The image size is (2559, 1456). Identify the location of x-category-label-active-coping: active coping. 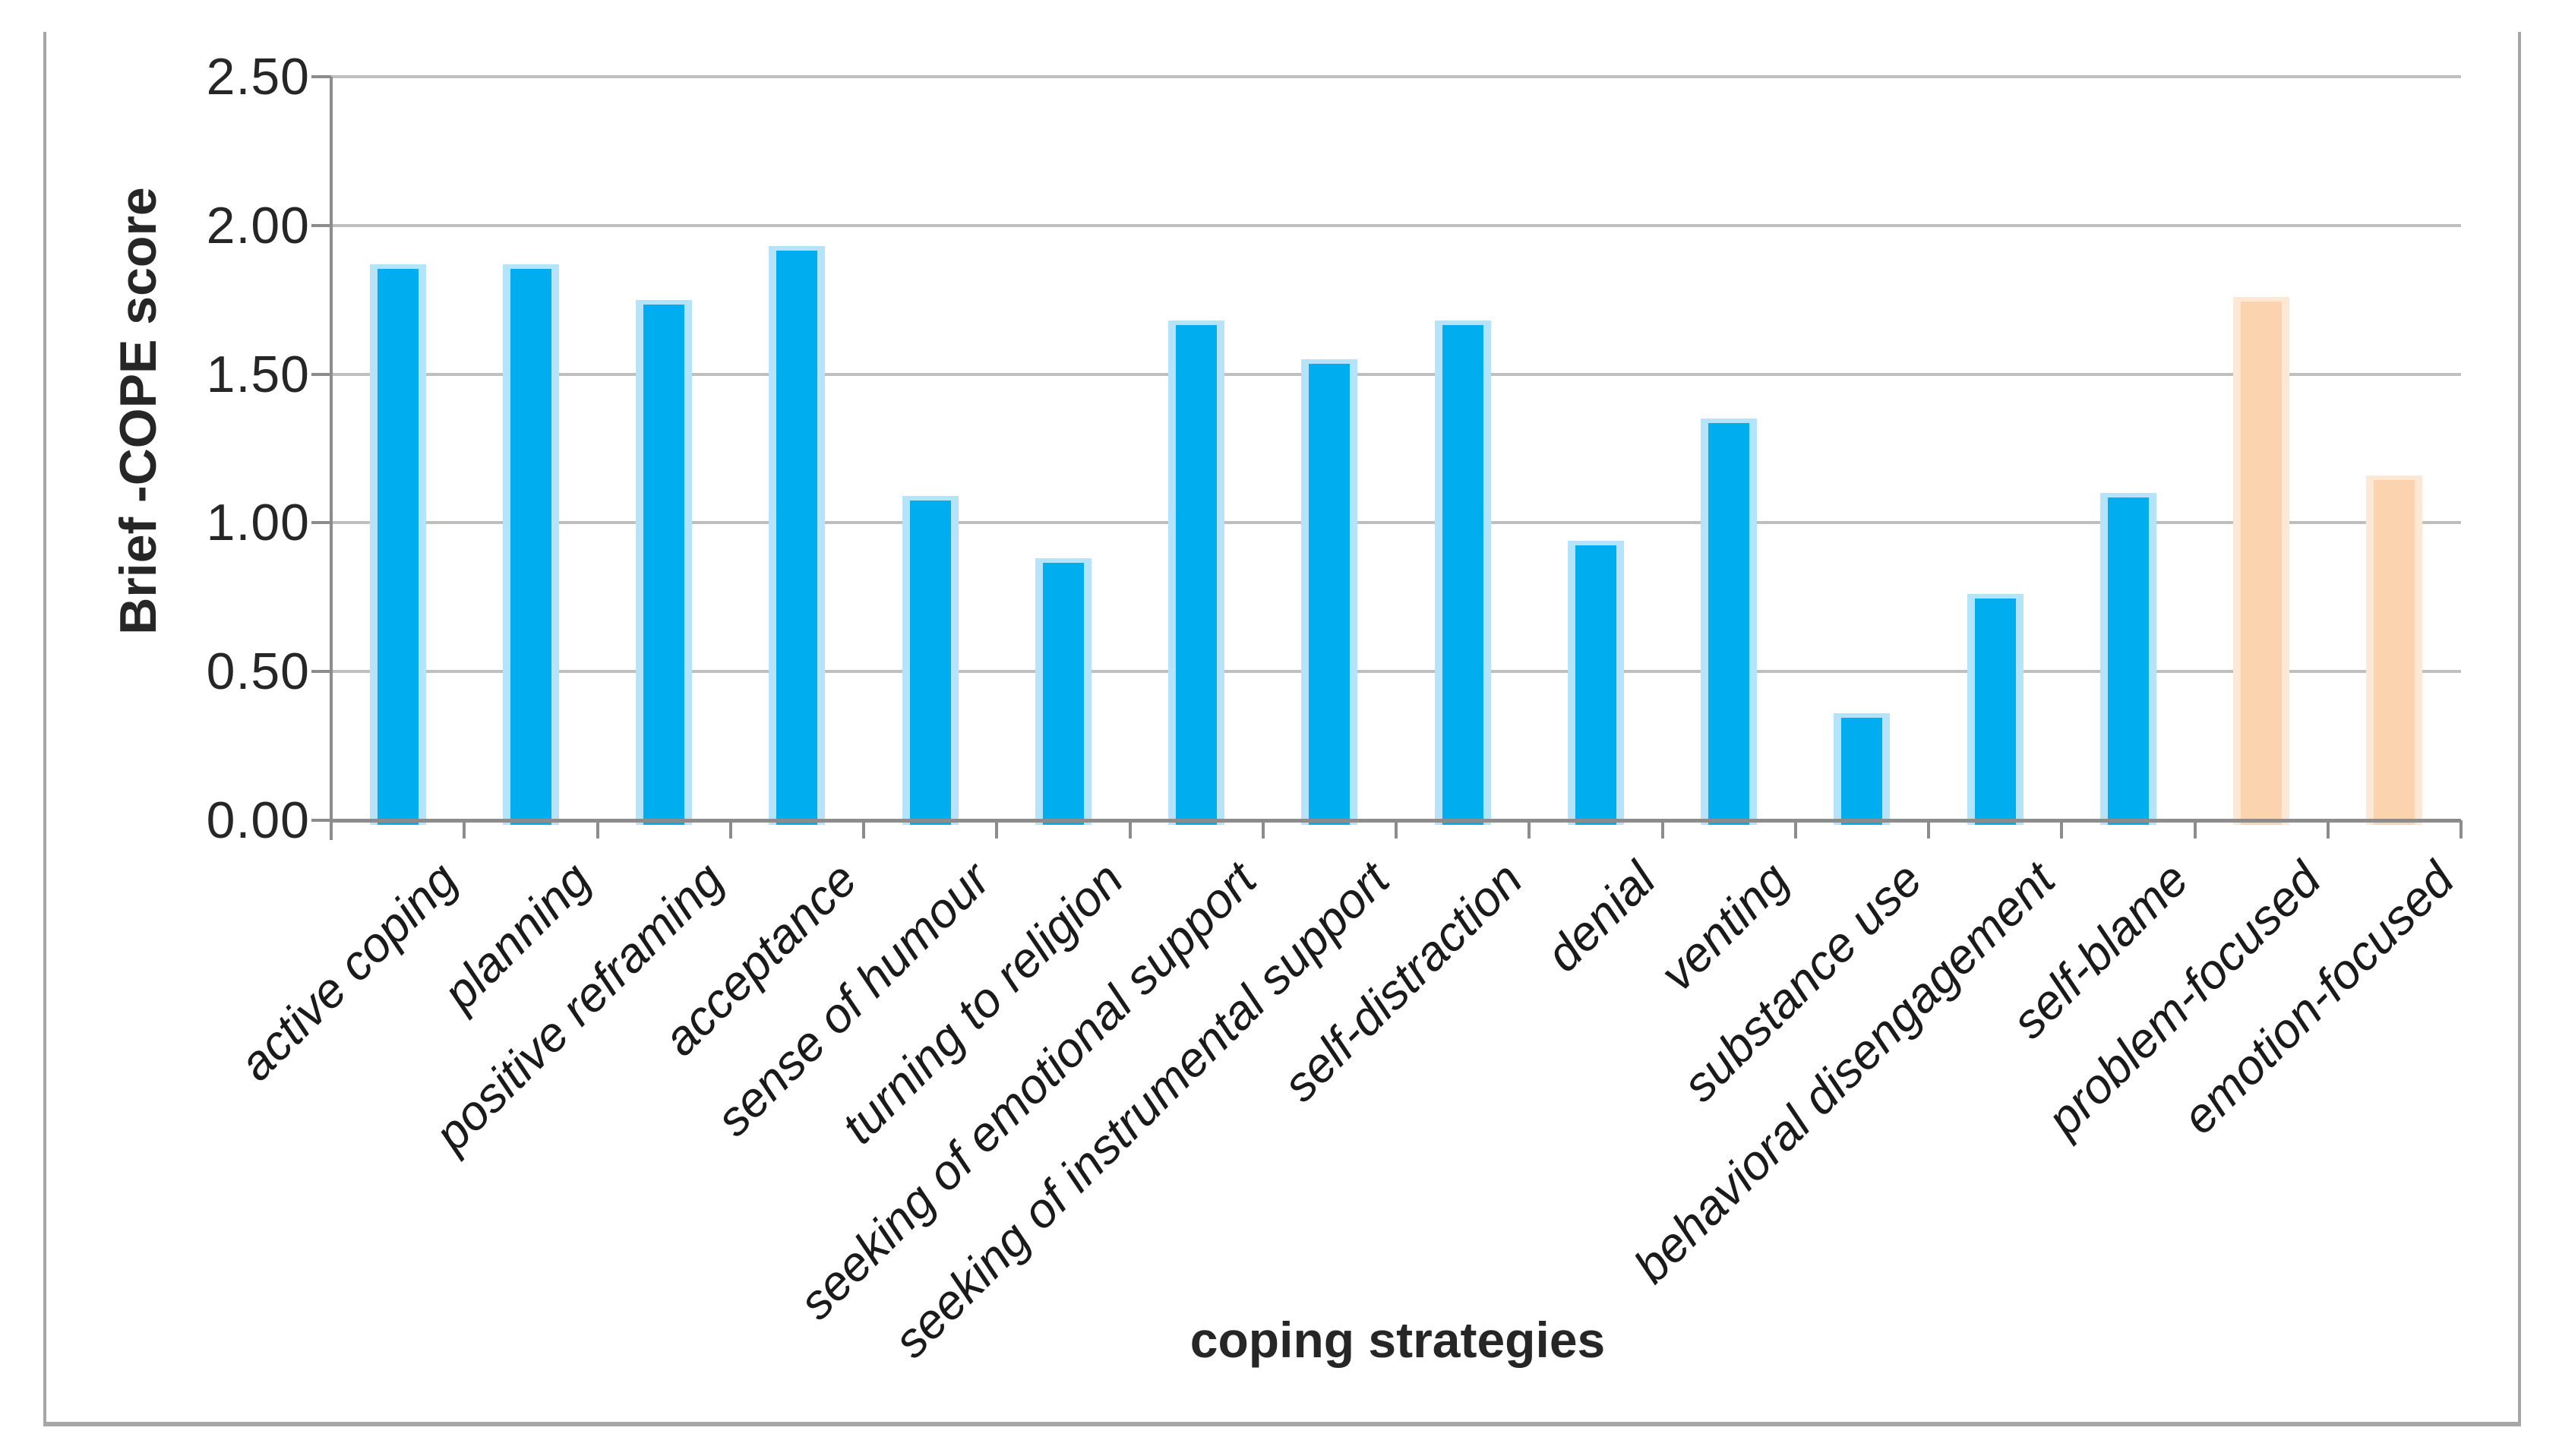
(348, 971).